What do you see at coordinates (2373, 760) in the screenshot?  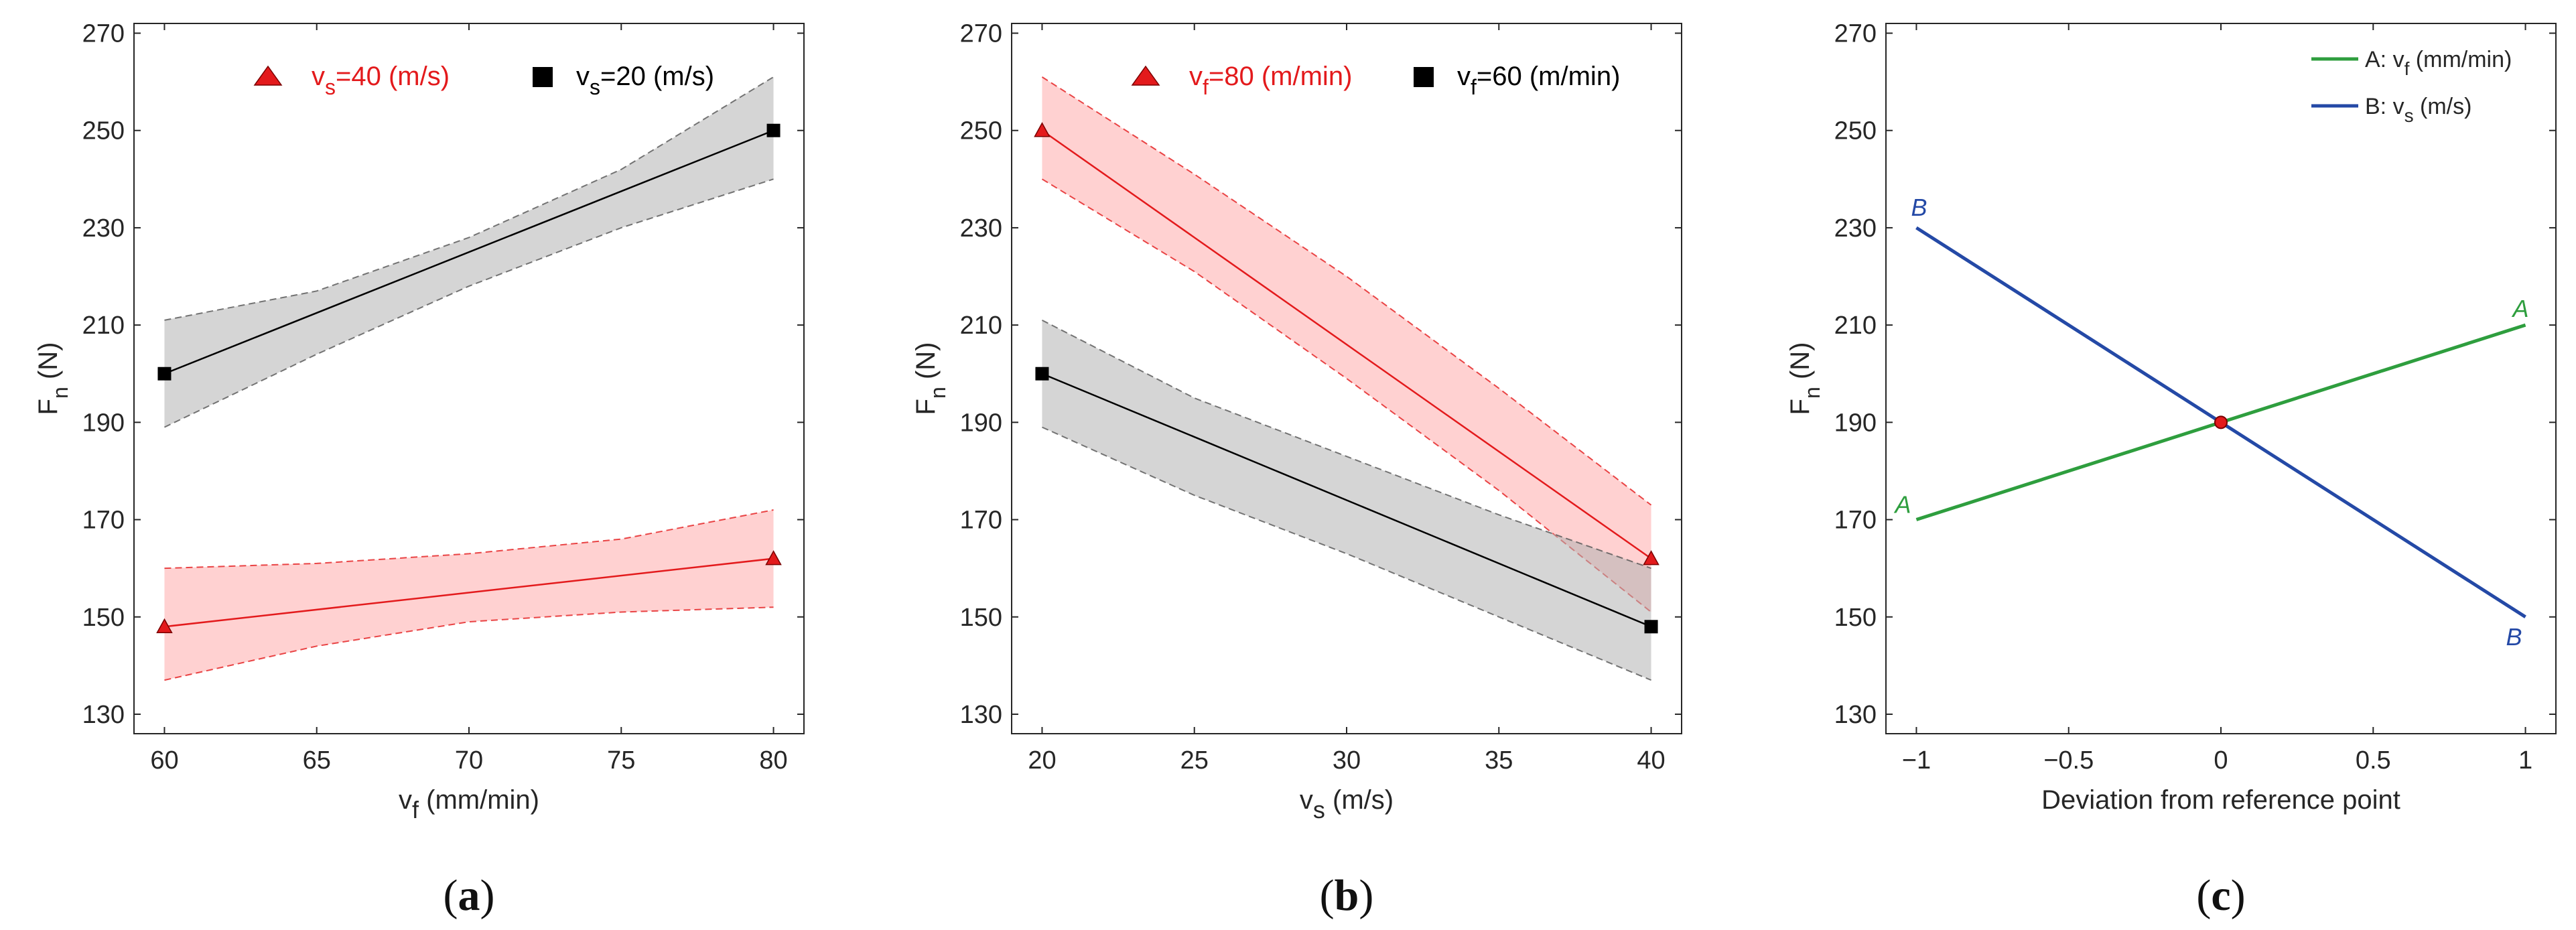 I see `x-tick-label: 0.5` at bounding box center [2373, 760].